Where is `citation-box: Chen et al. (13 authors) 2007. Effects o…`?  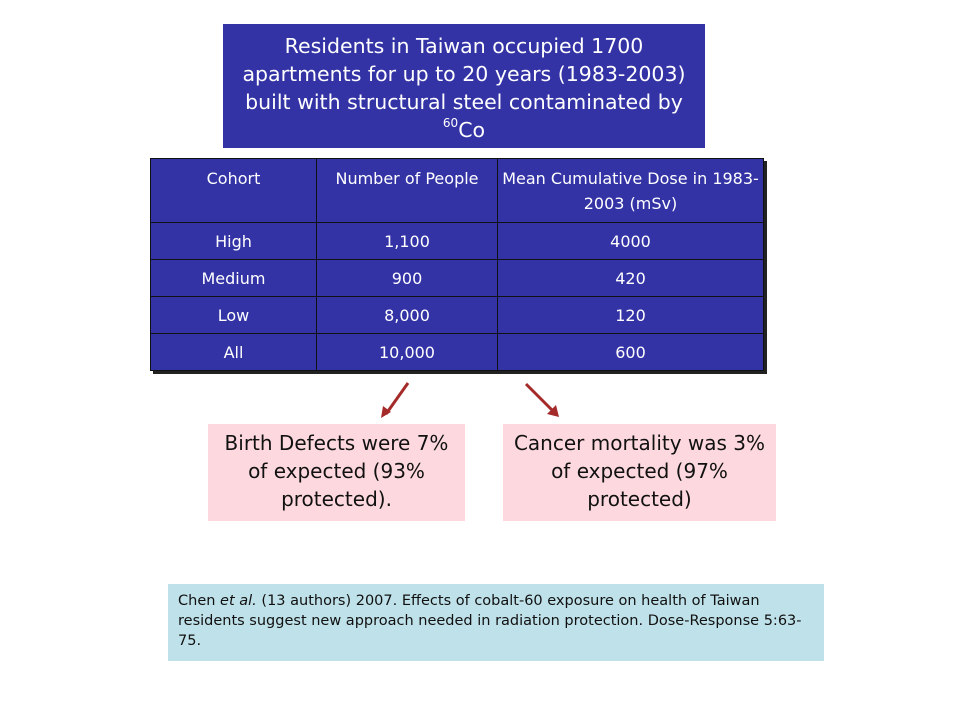
citation-box: Chen et al. (13 authors) 2007. Effects o… is located at coordinates (496, 622).